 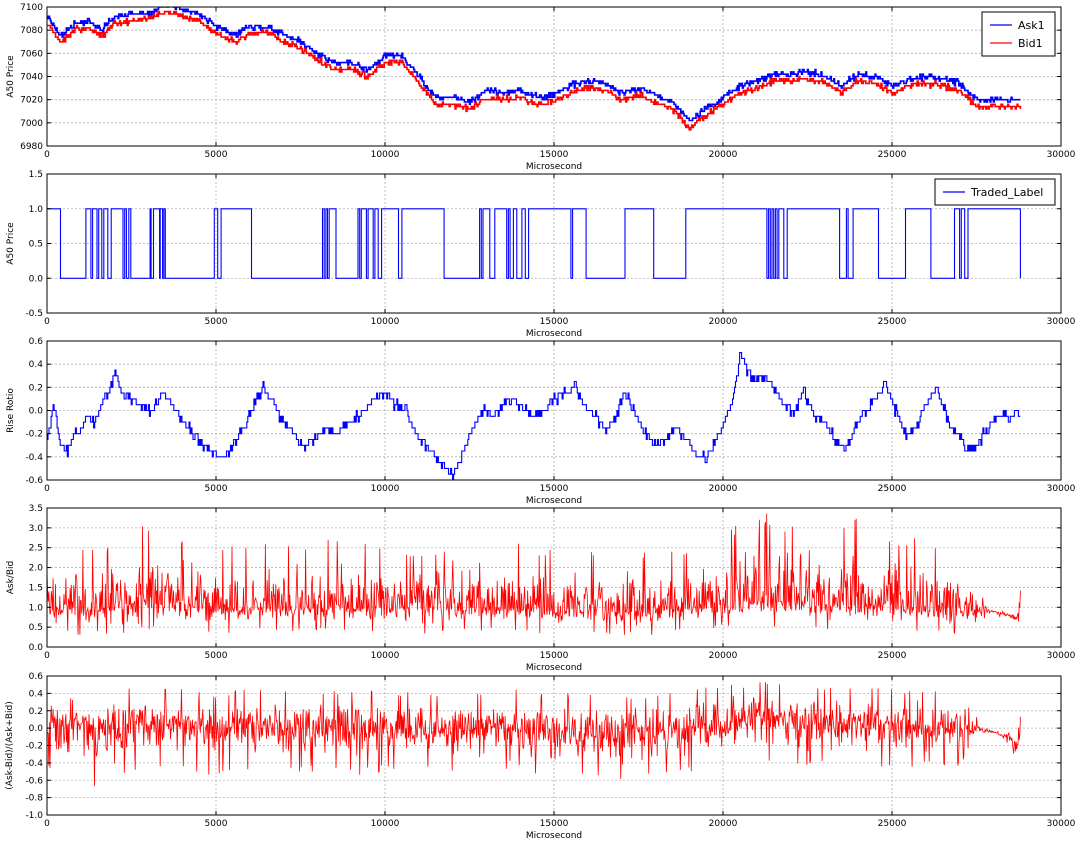 What do you see at coordinates (36, 549) in the screenshot?
I see `y-tick-label: 2.5` at bounding box center [36, 549].